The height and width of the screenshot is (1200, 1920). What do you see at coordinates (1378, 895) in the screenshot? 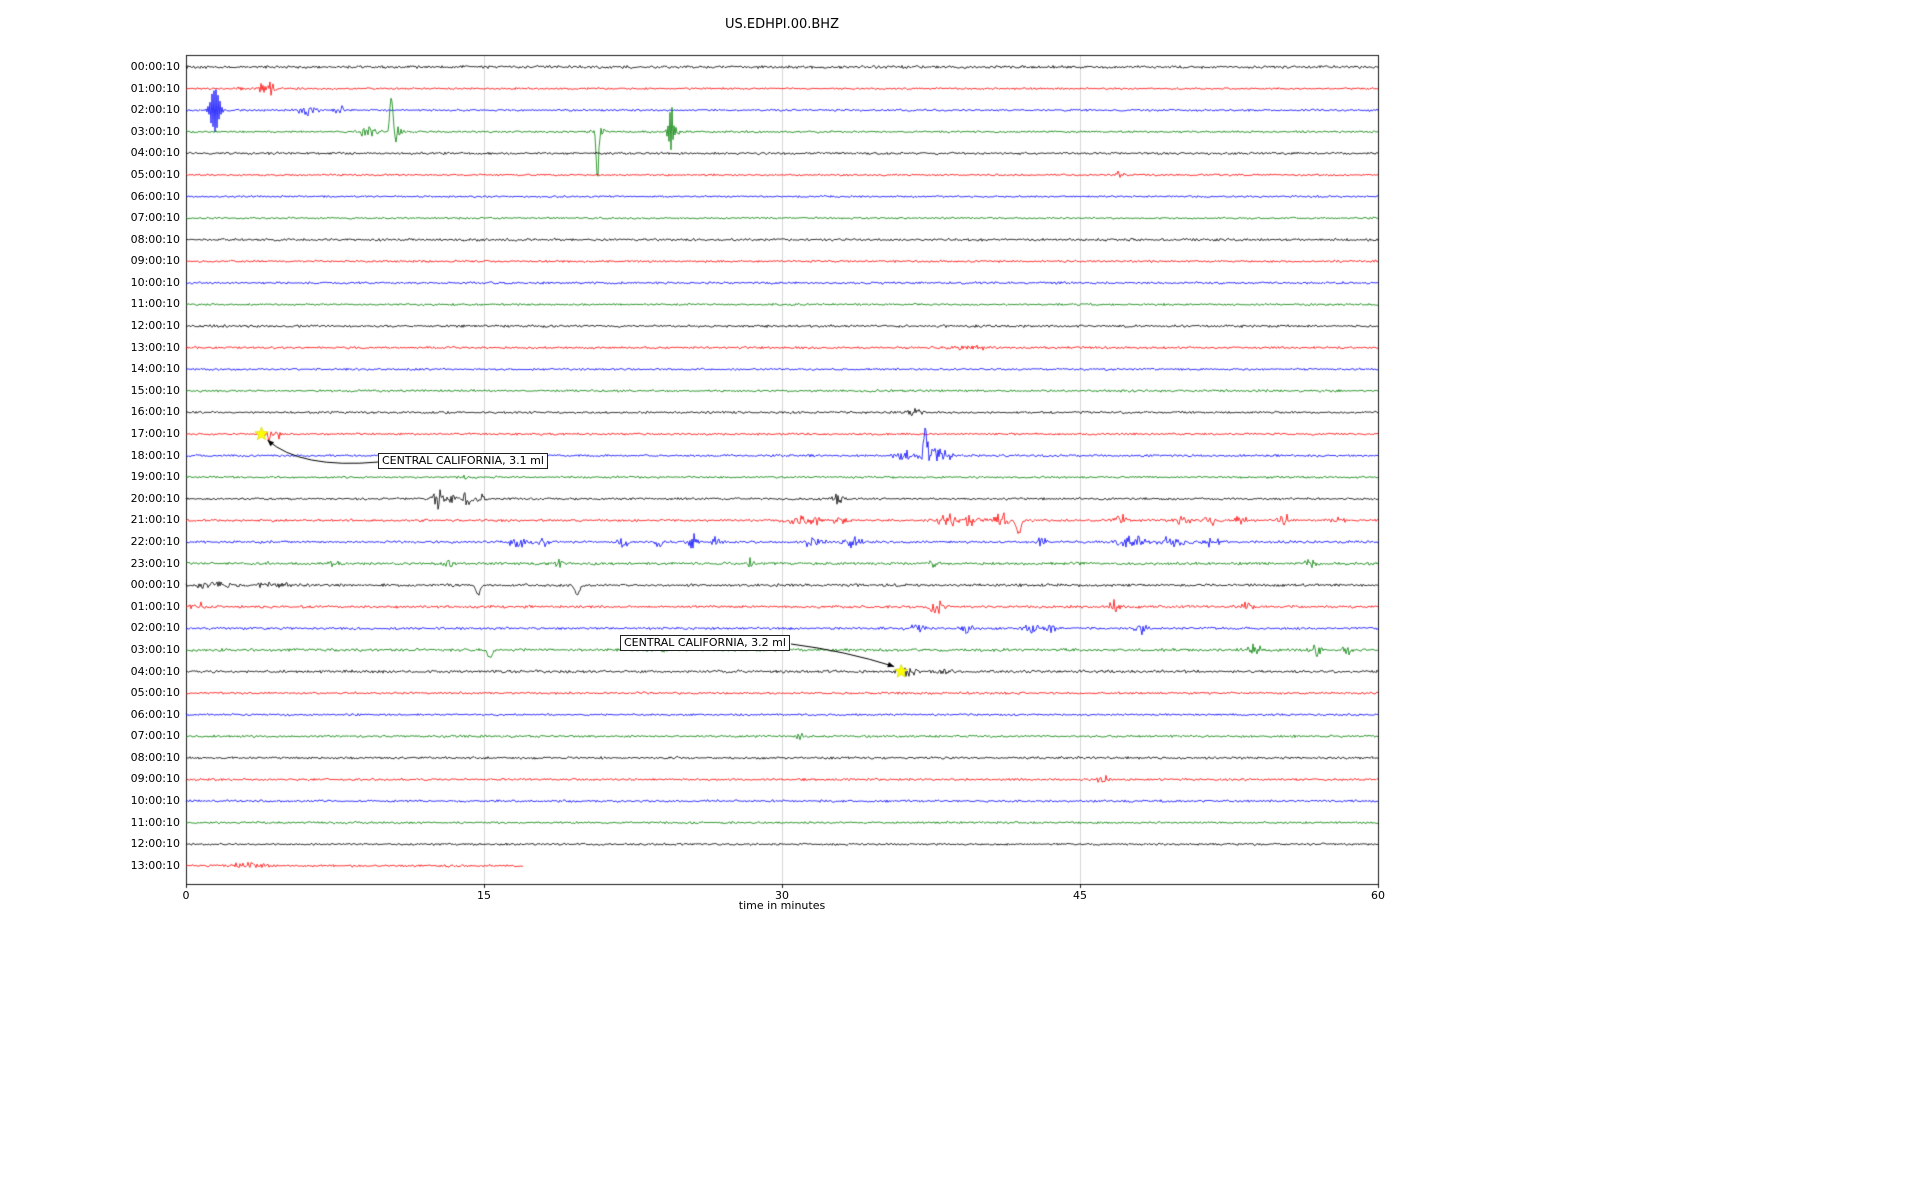
I see `x-axis-tick-label: 60` at bounding box center [1378, 895].